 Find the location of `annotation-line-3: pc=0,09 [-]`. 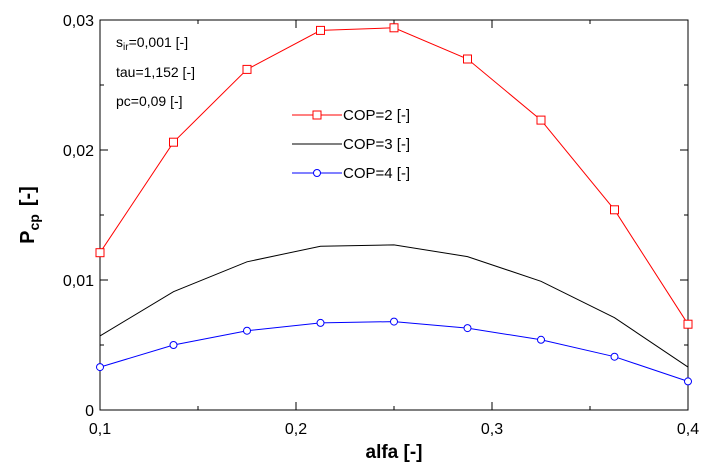

annotation-line-3: pc=0,09 [-] is located at coordinates (149, 101).